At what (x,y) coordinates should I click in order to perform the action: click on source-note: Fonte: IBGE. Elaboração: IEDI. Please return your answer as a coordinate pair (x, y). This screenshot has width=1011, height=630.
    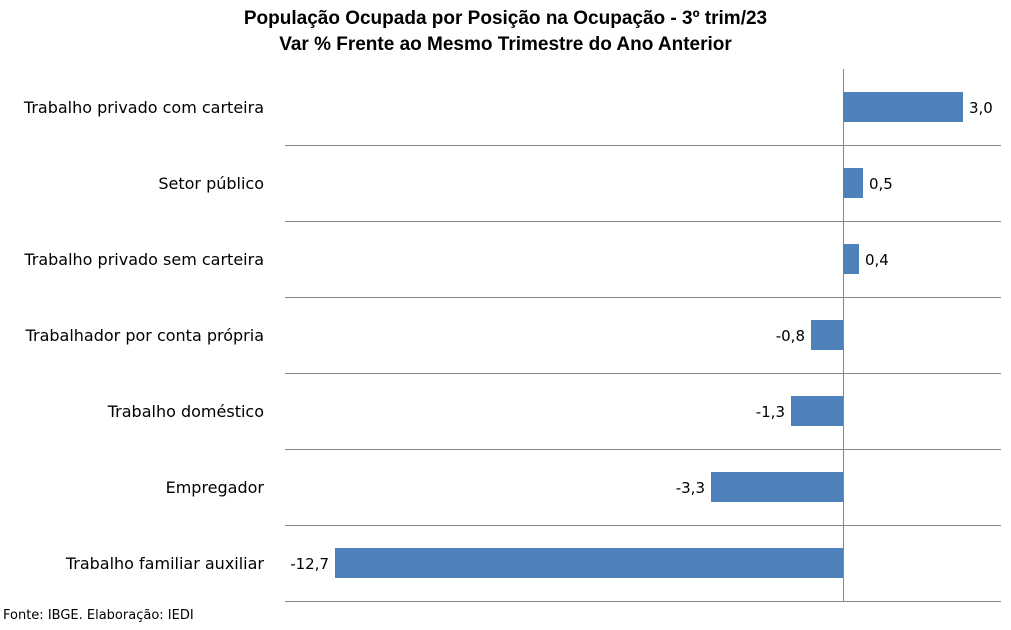
    Looking at the image, I should click on (98, 615).